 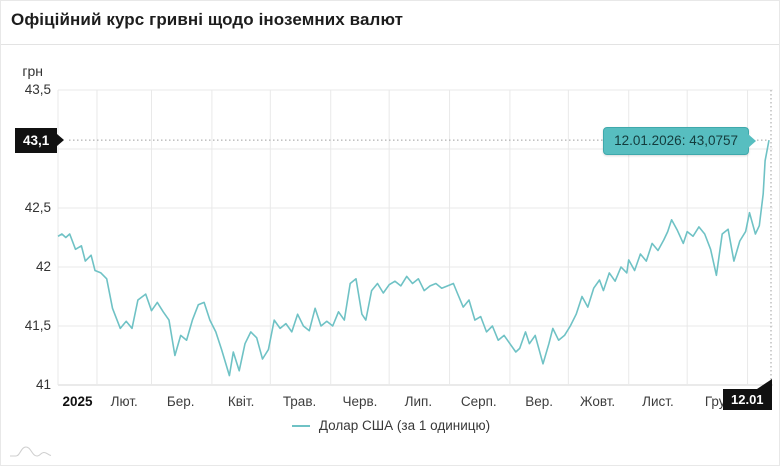 What do you see at coordinates (299, 401) in the screenshot?
I see `x-tick-label: Трав.` at bounding box center [299, 401].